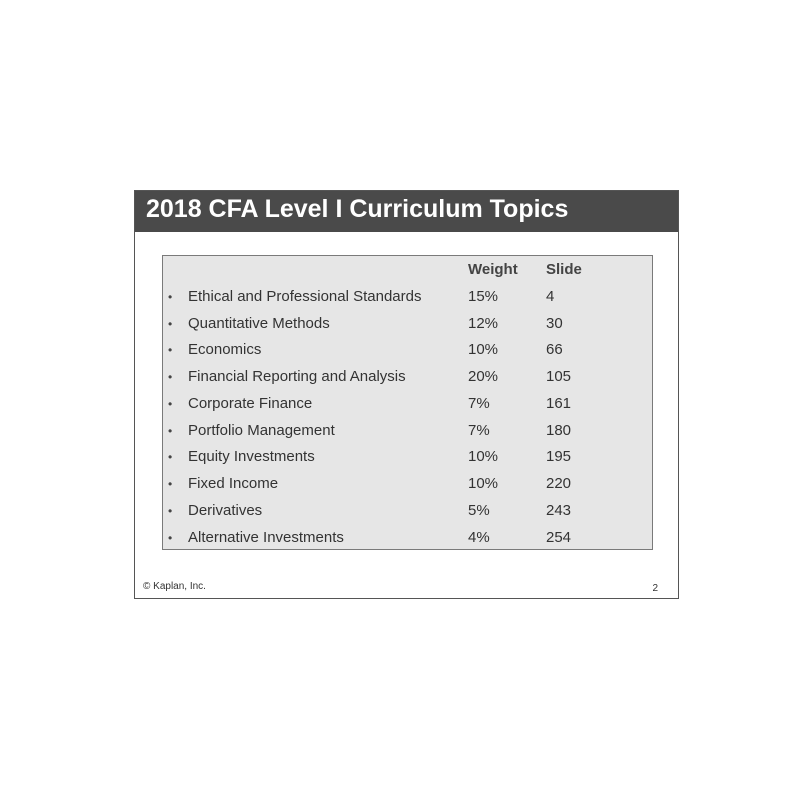  What do you see at coordinates (407, 433) in the screenshot?
I see `table-row: • Portfolio Management 7% 180` at bounding box center [407, 433].